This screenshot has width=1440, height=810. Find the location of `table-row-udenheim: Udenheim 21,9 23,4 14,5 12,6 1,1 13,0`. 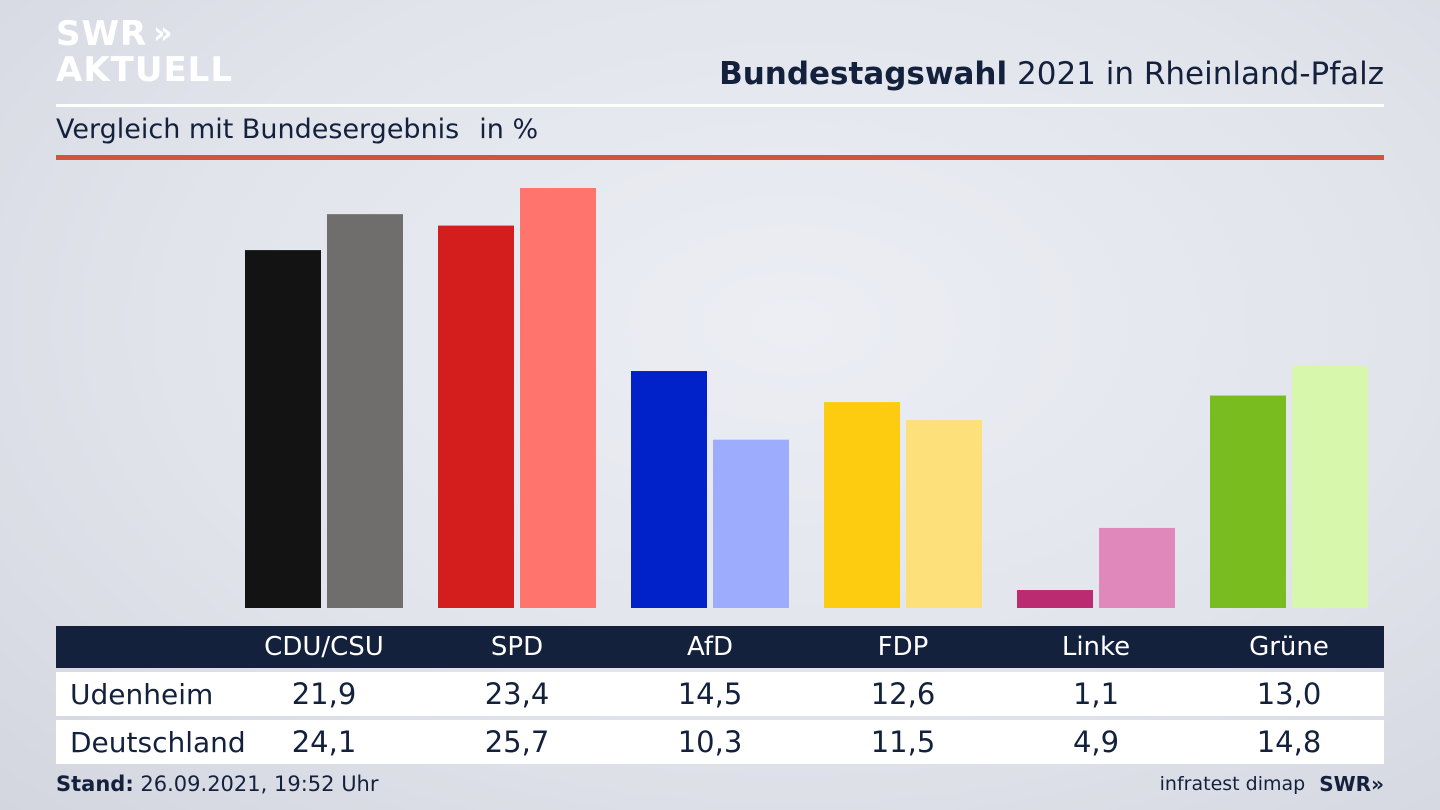

table-row-udenheim: Udenheim 21,9 23,4 14,5 12,6 1,1 13,0 is located at coordinates (720, 694).